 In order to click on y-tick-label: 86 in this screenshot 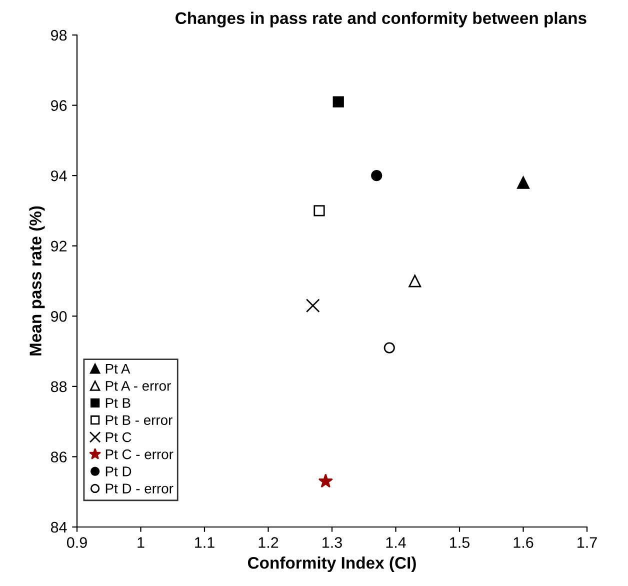, I will do `click(58, 457)`.